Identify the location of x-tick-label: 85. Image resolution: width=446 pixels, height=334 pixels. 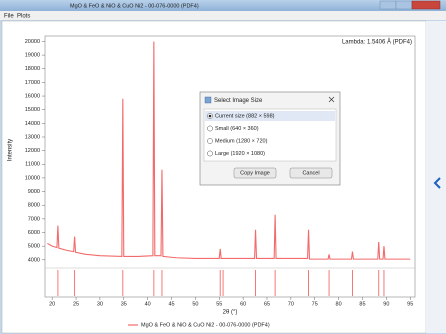
(362, 304).